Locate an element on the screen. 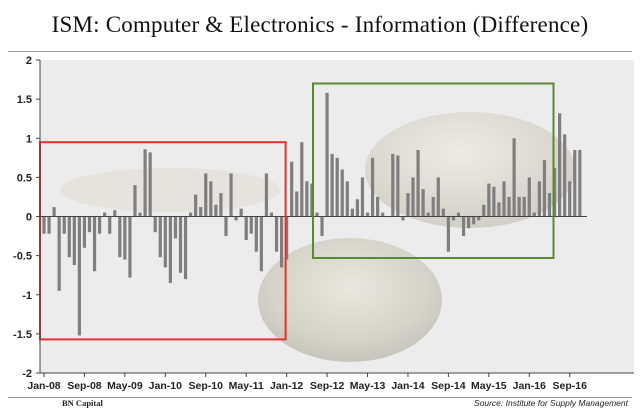  x-tick-label: Jan-12 is located at coordinates (286, 386).